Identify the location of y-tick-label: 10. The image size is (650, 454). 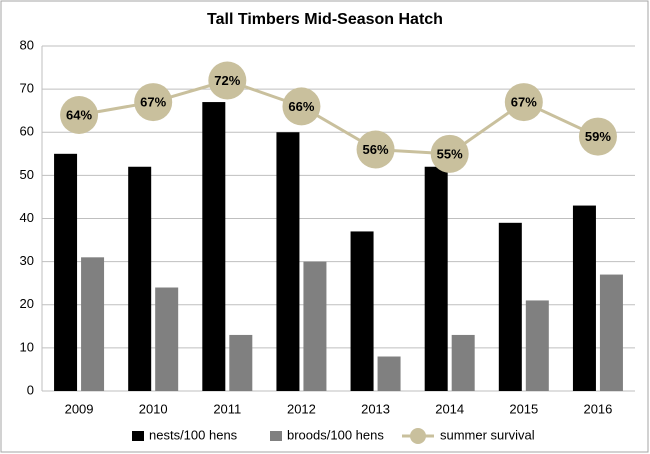
(27, 346).